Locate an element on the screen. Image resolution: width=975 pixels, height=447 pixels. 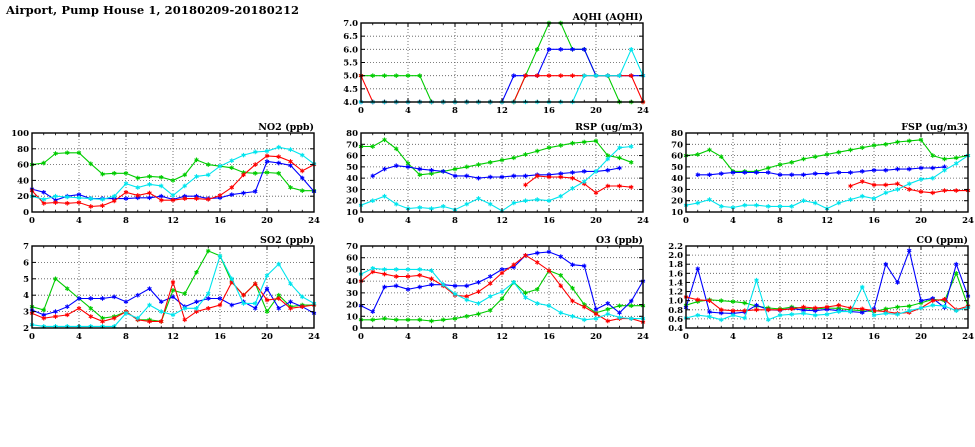
y-tick-label: 2 is located at coordinates (26, 329).